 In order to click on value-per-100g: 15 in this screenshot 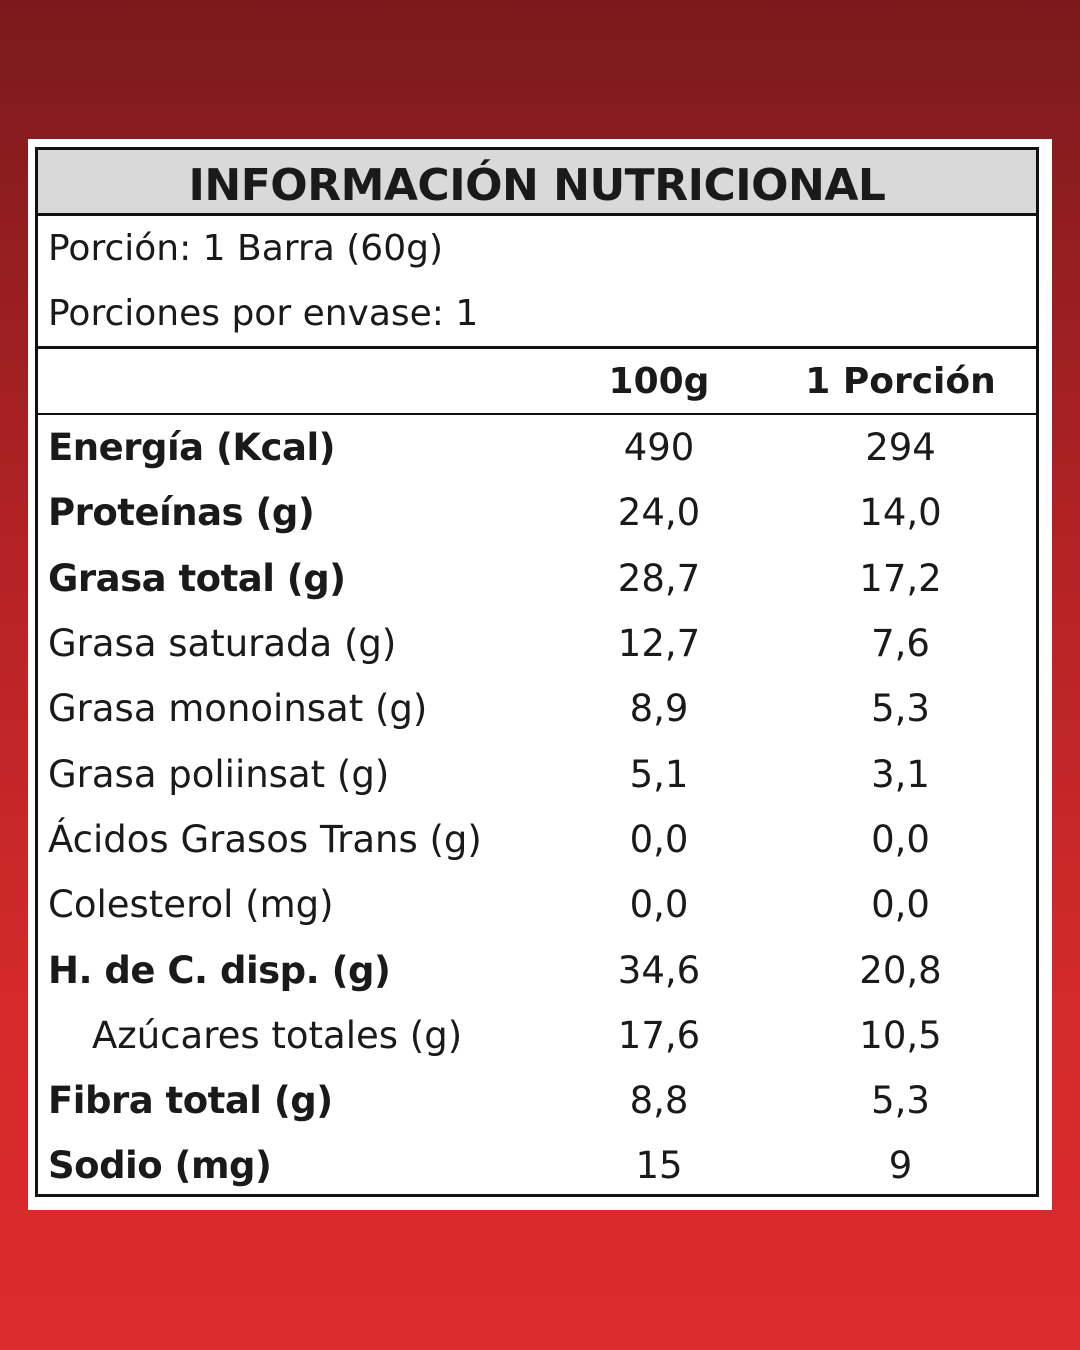, I will do `click(659, 1166)`.